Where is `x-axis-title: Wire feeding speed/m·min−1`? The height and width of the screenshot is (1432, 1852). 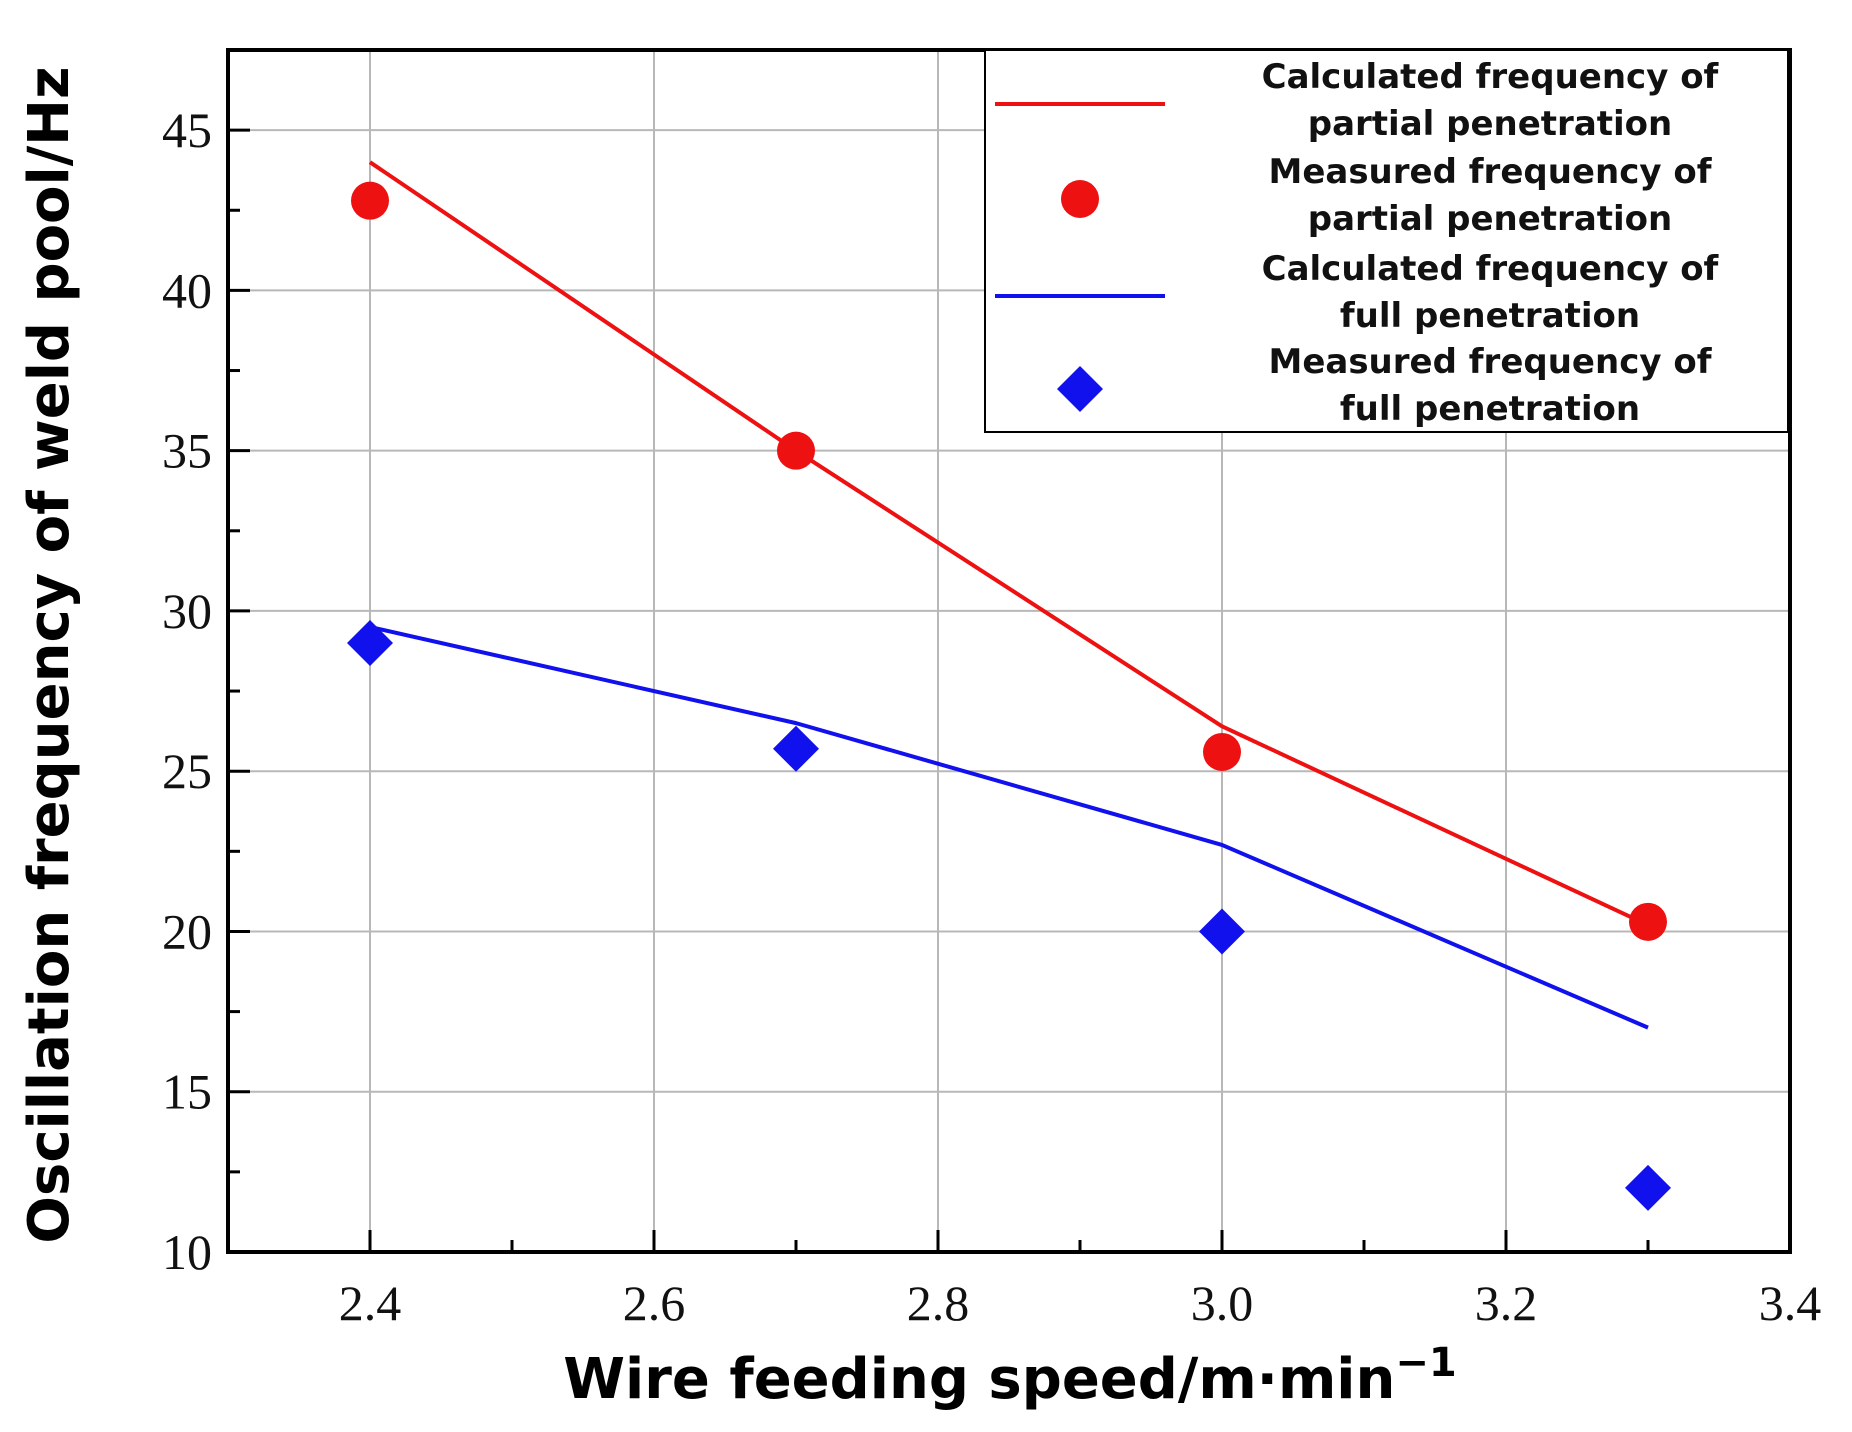 x-axis-title: Wire feeding speed/m·min−1 is located at coordinates (1009, 1376).